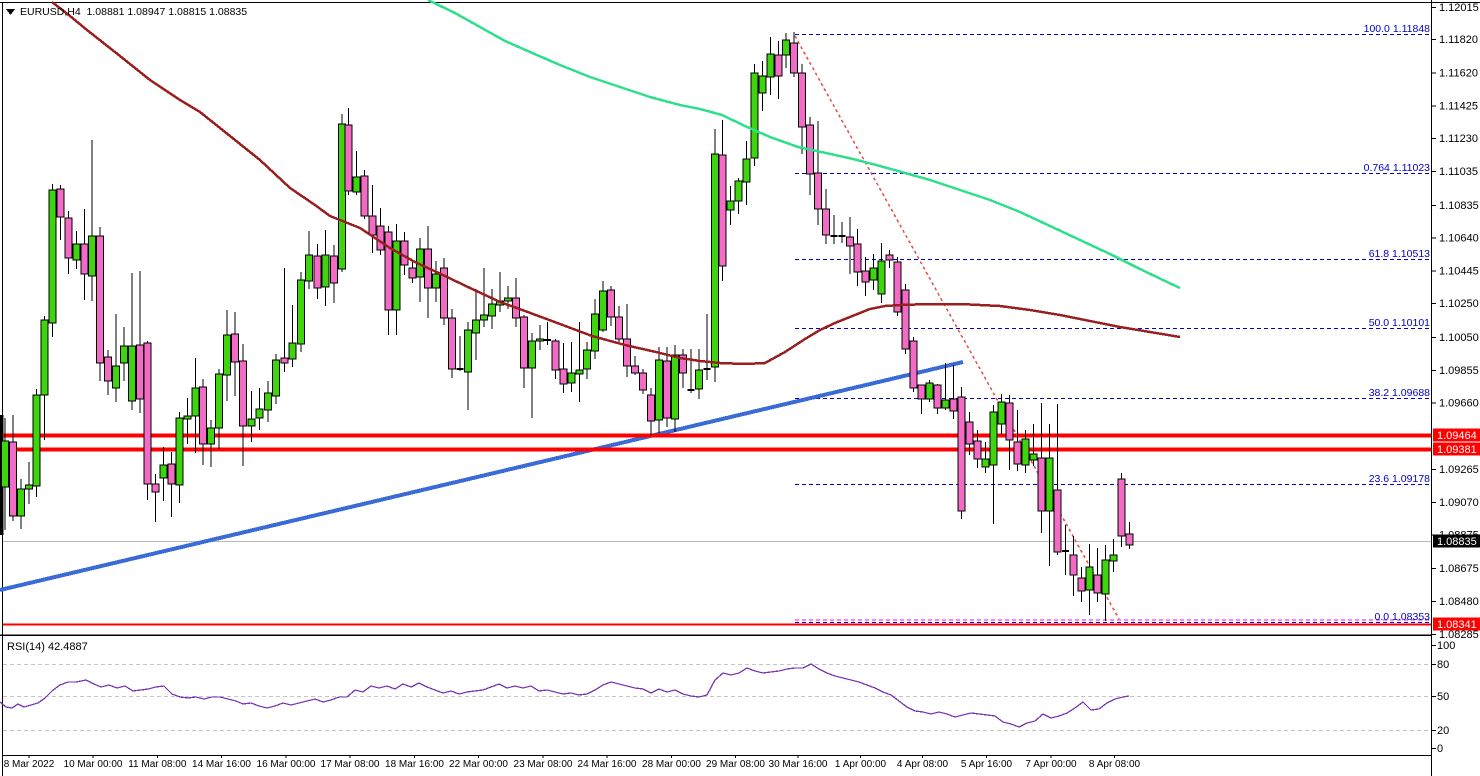 This screenshot has height=776, width=1480. What do you see at coordinates (1458, 74) in the screenshot?
I see `svg-text: 1.11620` at bounding box center [1458, 74].